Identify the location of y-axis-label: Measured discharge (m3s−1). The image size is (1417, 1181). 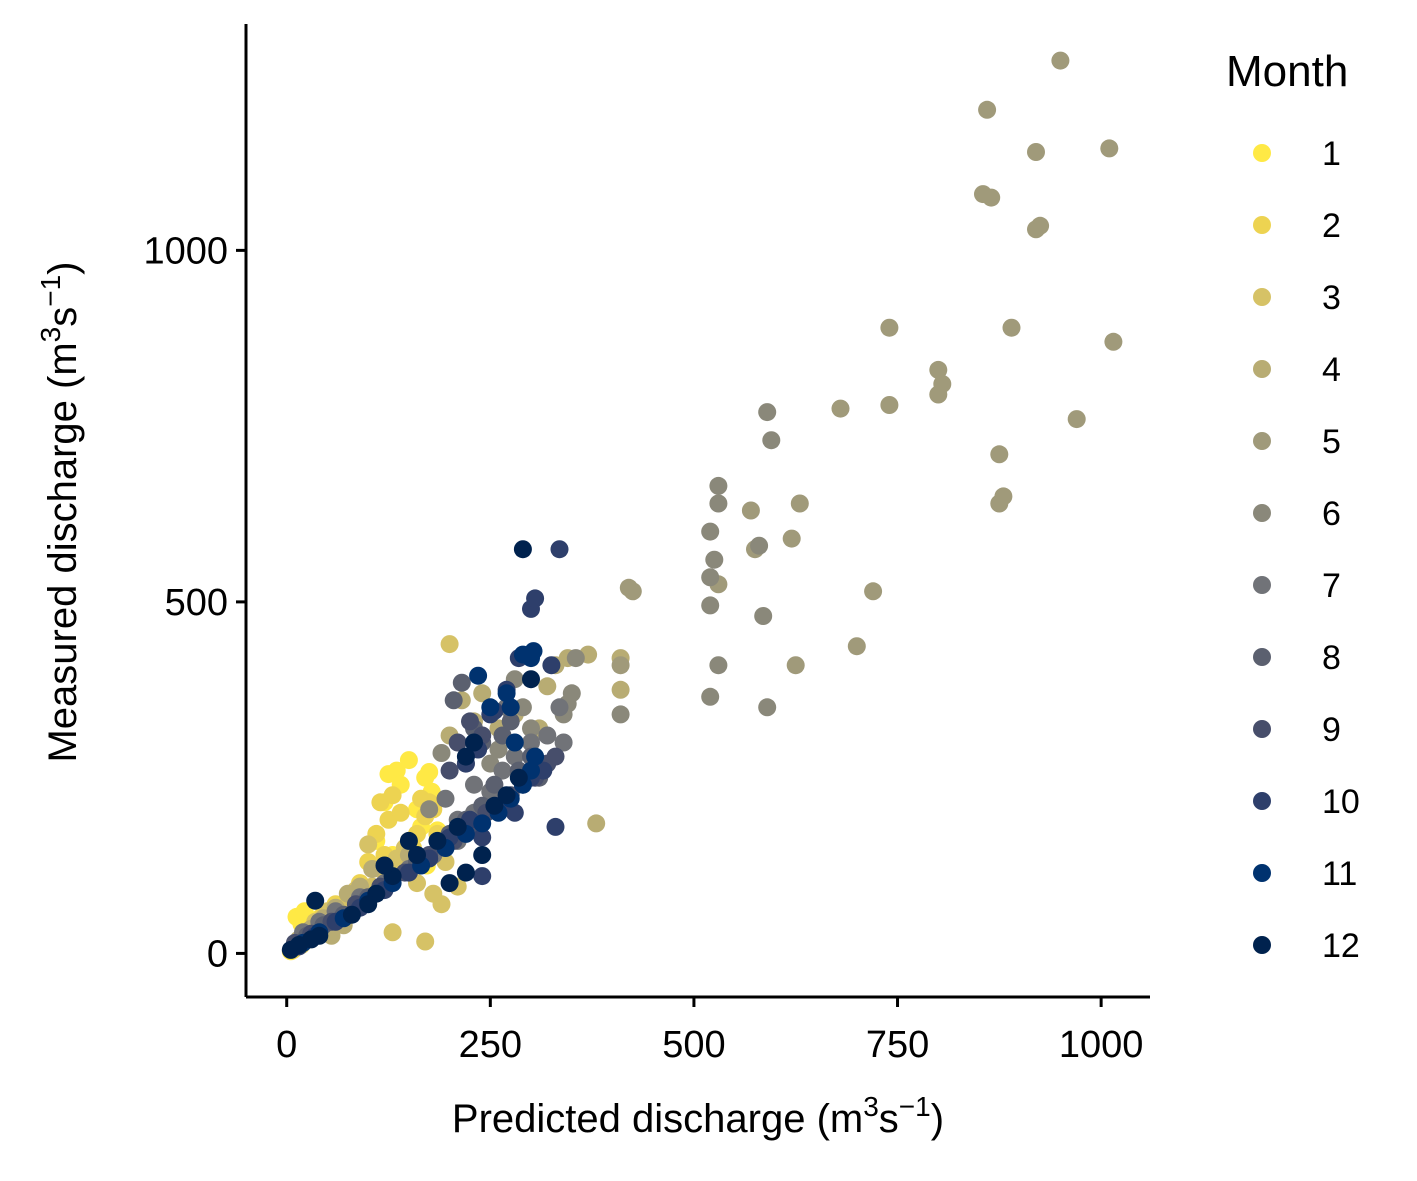
(60, 511).